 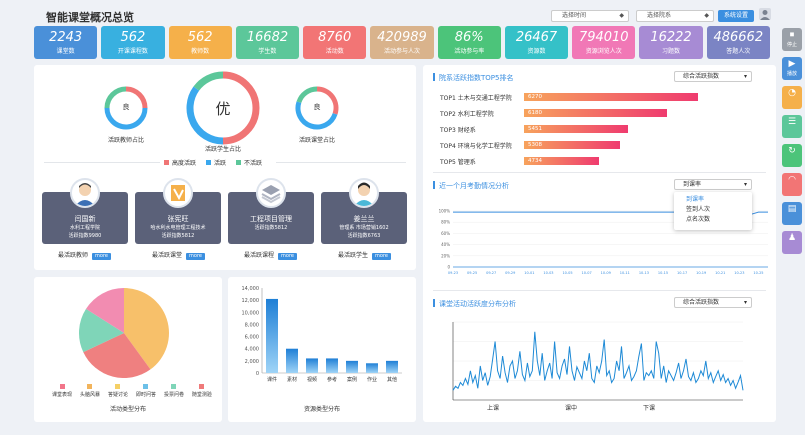 I want to click on top-classroom-caption: 最活跃课堂 more, so click(x=178, y=255).